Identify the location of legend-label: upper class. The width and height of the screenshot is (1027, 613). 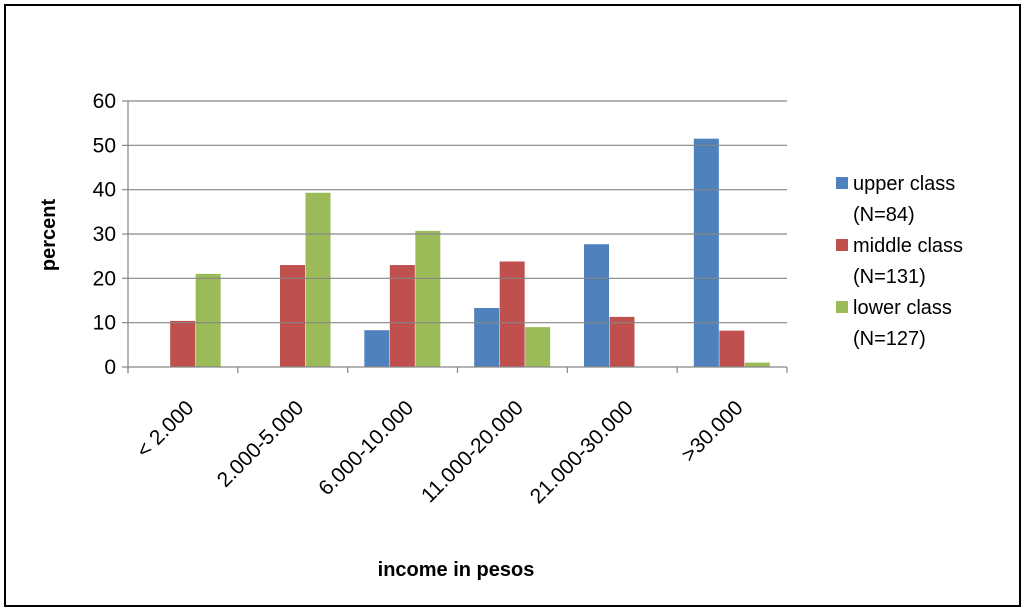
(904, 184).